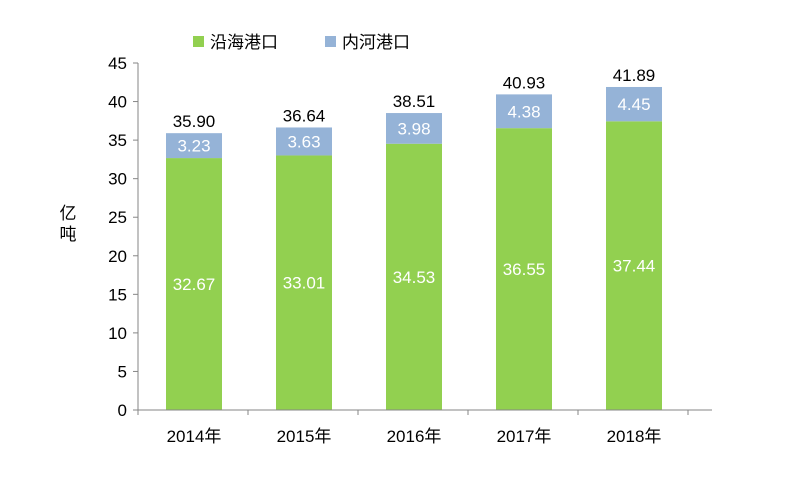  What do you see at coordinates (117, 102) in the screenshot?
I see `y-tick-label: 40` at bounding box center [117, 102].